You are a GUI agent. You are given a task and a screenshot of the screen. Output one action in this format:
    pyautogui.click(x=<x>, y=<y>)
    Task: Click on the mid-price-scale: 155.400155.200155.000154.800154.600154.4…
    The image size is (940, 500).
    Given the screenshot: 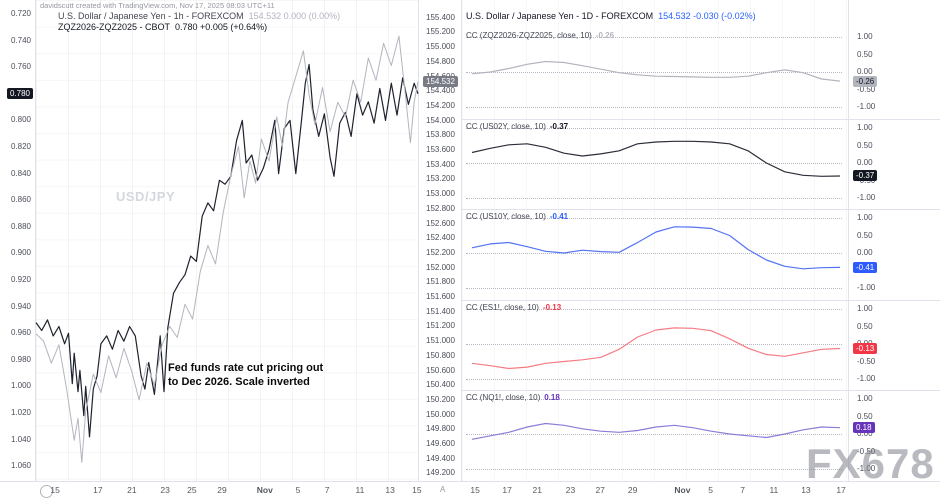 What is the action you would take?
    pyautogui.click(x=440, y=240)
    